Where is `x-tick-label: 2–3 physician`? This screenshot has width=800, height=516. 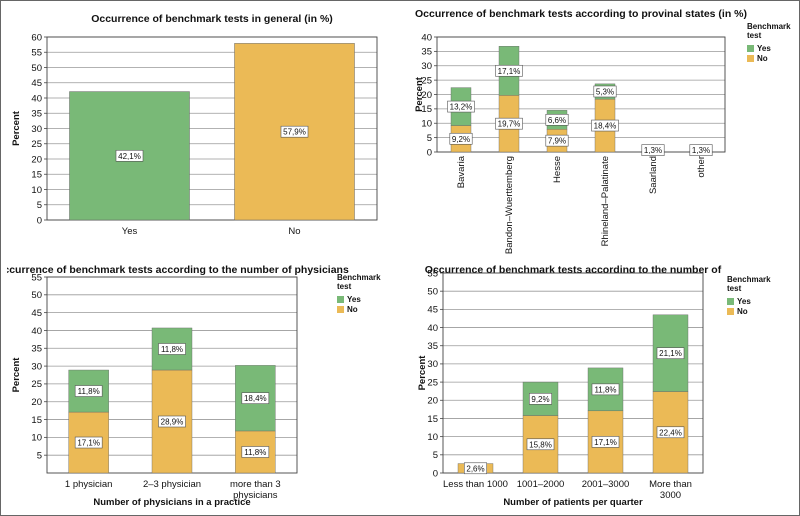 x-tick-label: 2–3 physician is located at coordinates (172, 484).